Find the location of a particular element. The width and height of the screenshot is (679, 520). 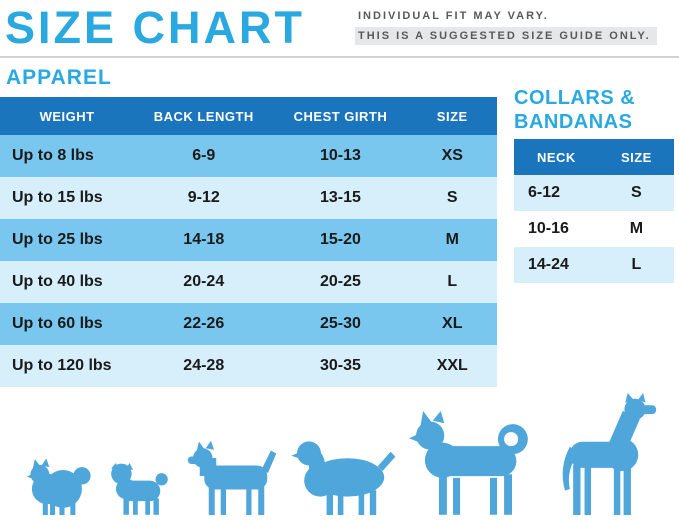

table-row: 10-16 M is located at coordinates (594, 229).